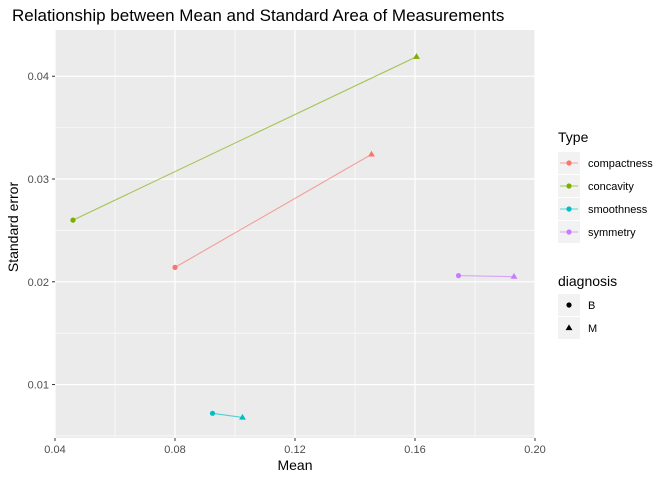 This screenshot has height=480, width=672. I want to click on series-line-smoothness, so click(227, 415).